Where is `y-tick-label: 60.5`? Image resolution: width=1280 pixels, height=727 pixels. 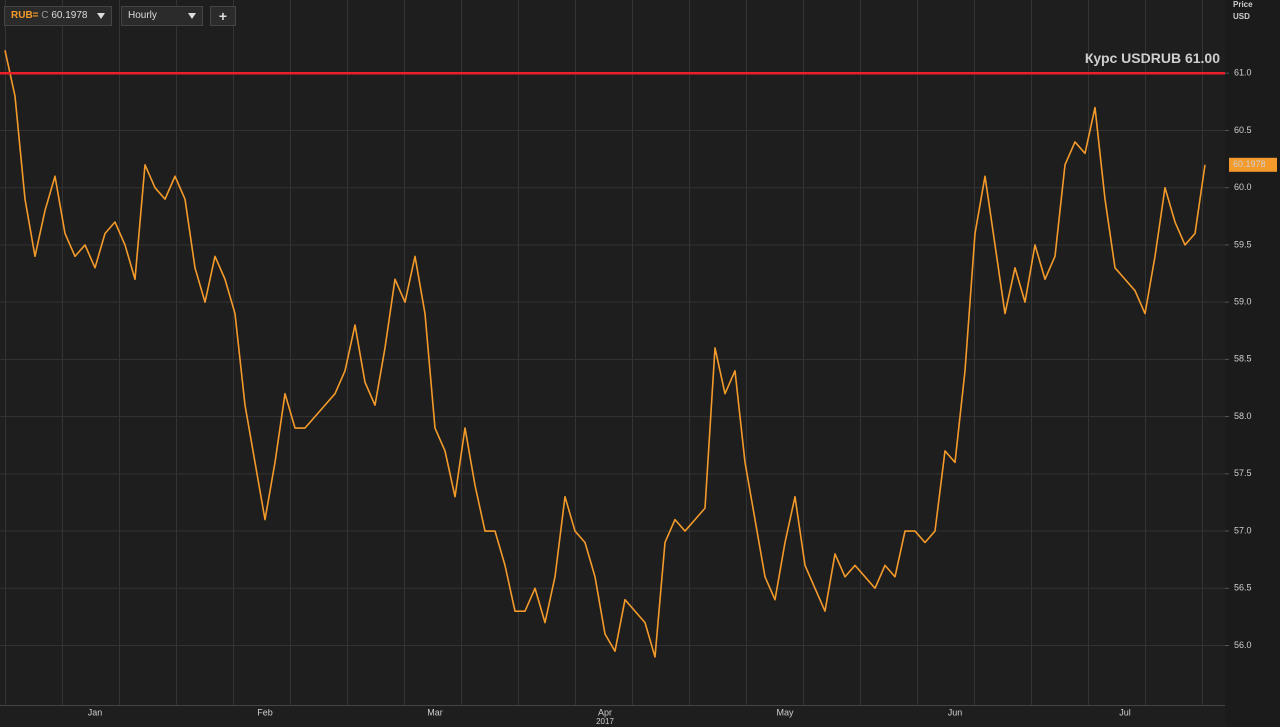 y-tick-label: 60.5 is located at coordinates (1243, 130).